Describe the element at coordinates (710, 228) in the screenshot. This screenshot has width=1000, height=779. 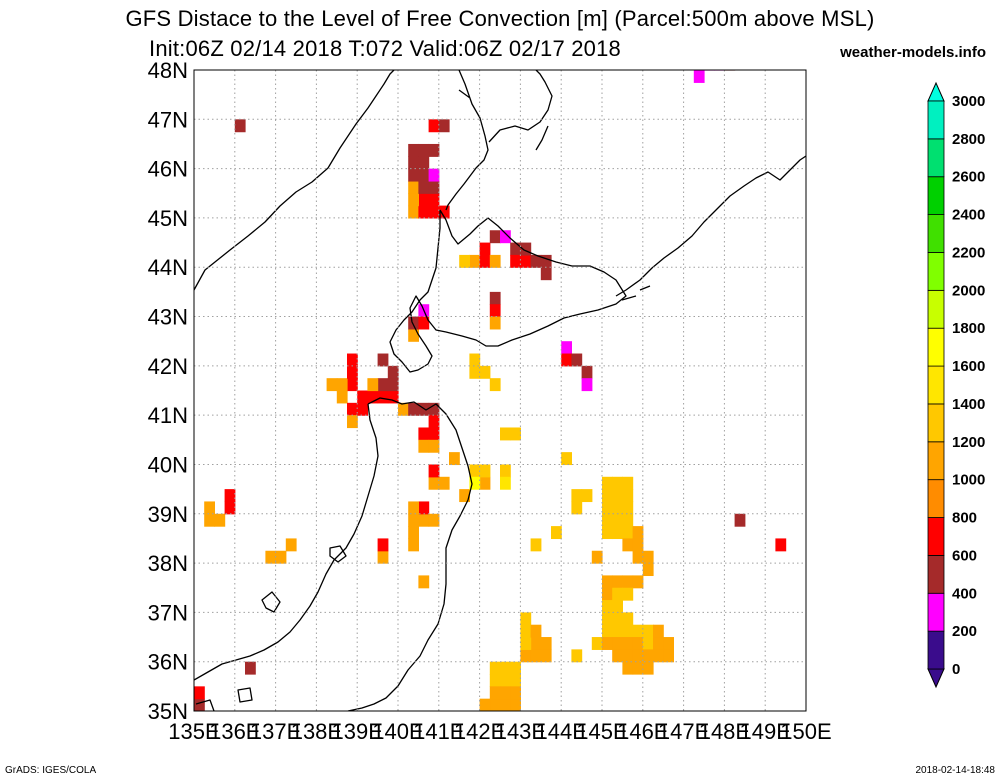
I see `coastline-kurils` at that location.